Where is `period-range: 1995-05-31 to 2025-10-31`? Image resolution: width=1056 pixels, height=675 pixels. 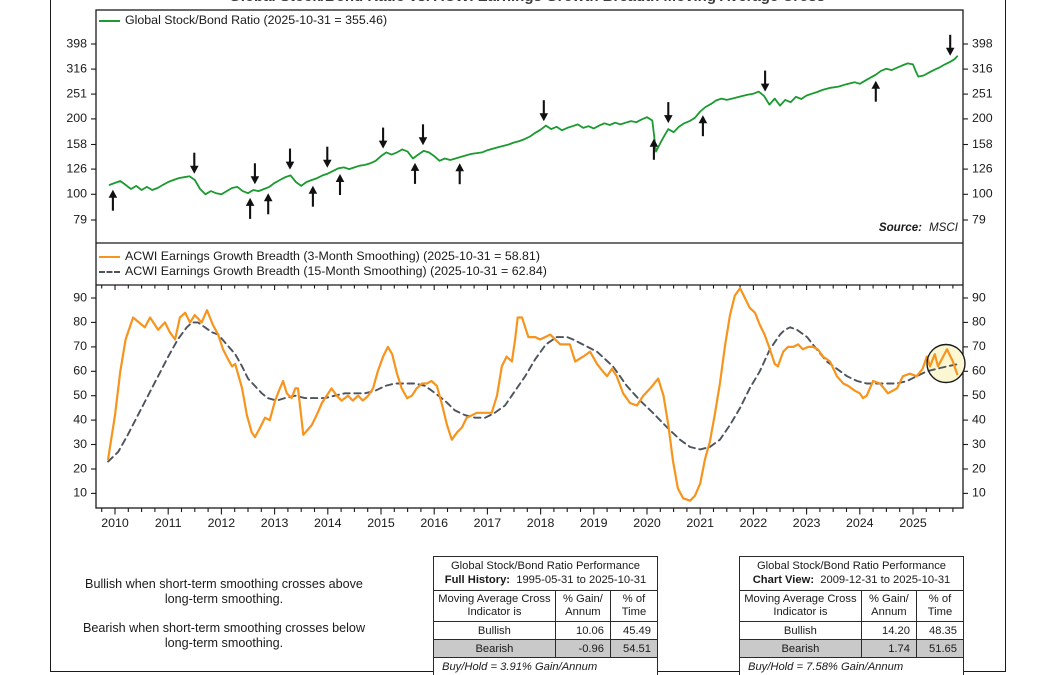 period-range: 1995-05-31 to 2025-10-31 is located at coordinates (581, 579).